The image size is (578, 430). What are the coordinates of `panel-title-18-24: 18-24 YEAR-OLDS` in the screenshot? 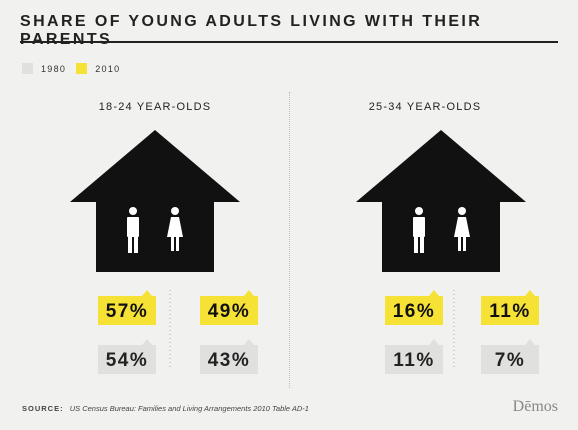 It's located at (155, 107).